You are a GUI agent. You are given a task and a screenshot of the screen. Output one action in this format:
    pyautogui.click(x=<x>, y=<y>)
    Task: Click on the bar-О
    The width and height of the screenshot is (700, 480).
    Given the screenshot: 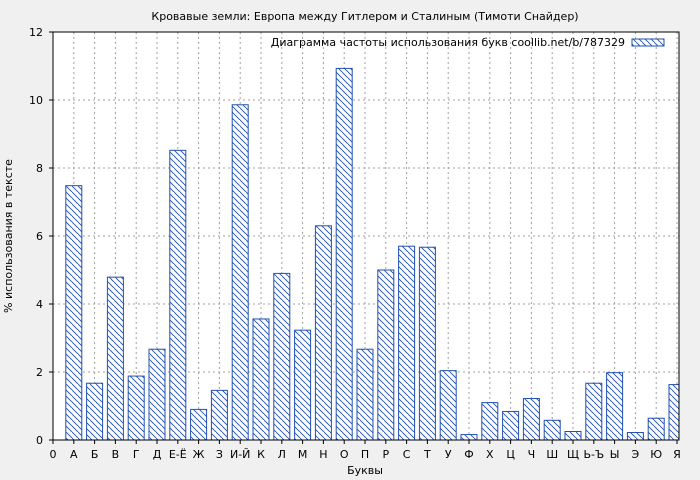 What is the action you would take?
    pyautogui.click(x=344, y=254)
    